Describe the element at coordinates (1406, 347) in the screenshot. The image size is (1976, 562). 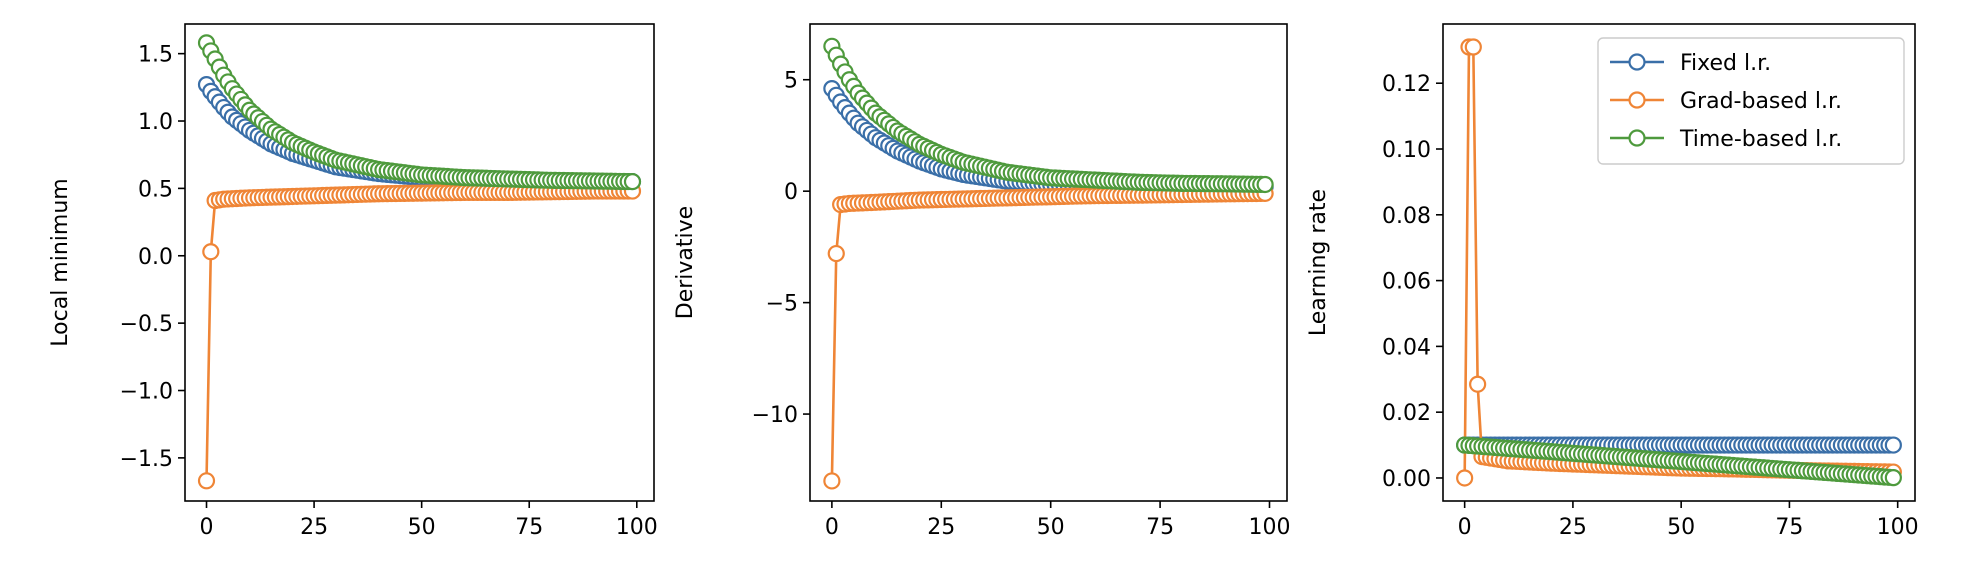
I see `y-tick-label: 0.04` at that location.